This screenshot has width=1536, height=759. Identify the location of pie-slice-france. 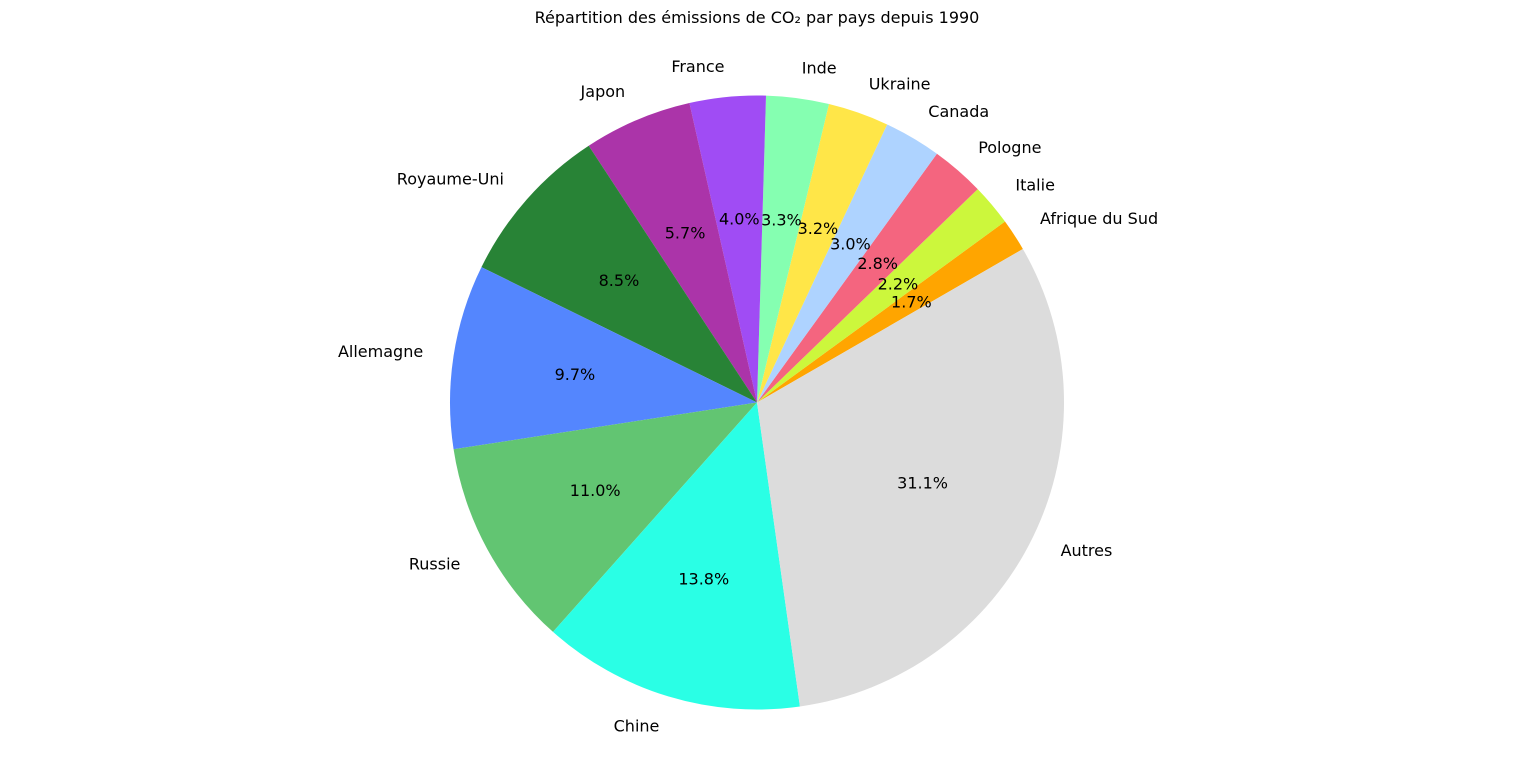
(727, 249).